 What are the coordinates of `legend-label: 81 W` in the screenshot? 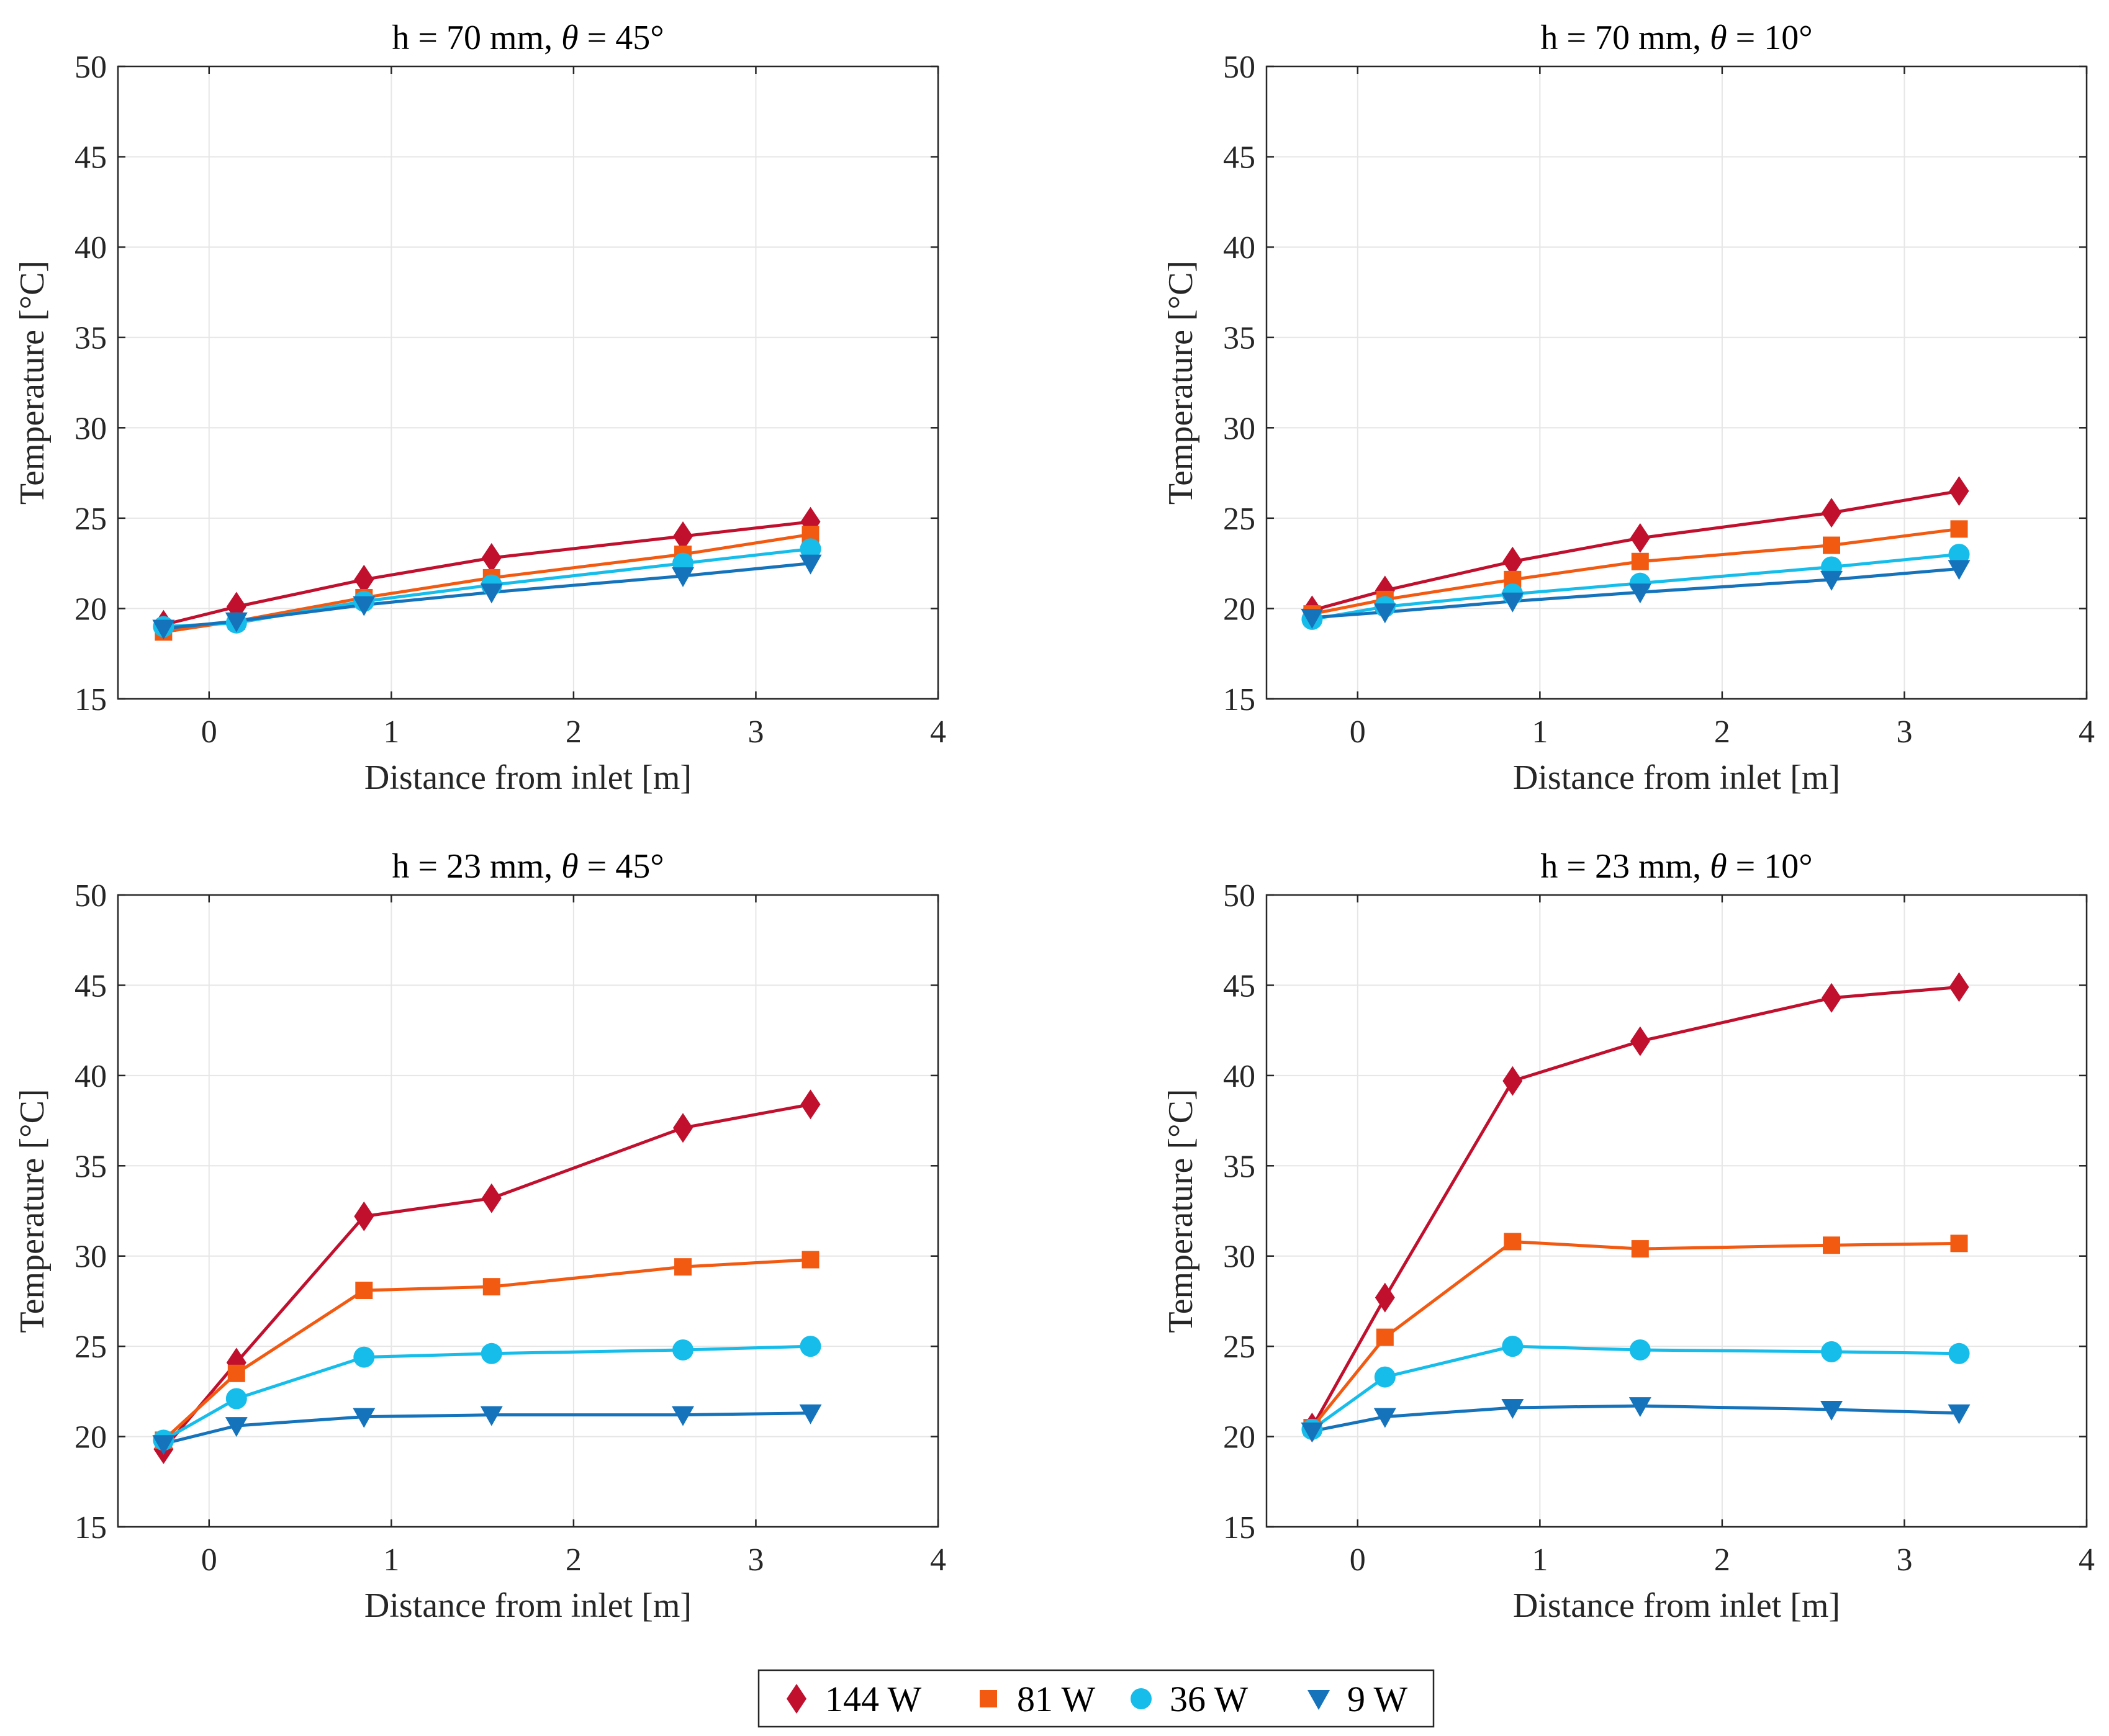 It's located at (1056, 1699).